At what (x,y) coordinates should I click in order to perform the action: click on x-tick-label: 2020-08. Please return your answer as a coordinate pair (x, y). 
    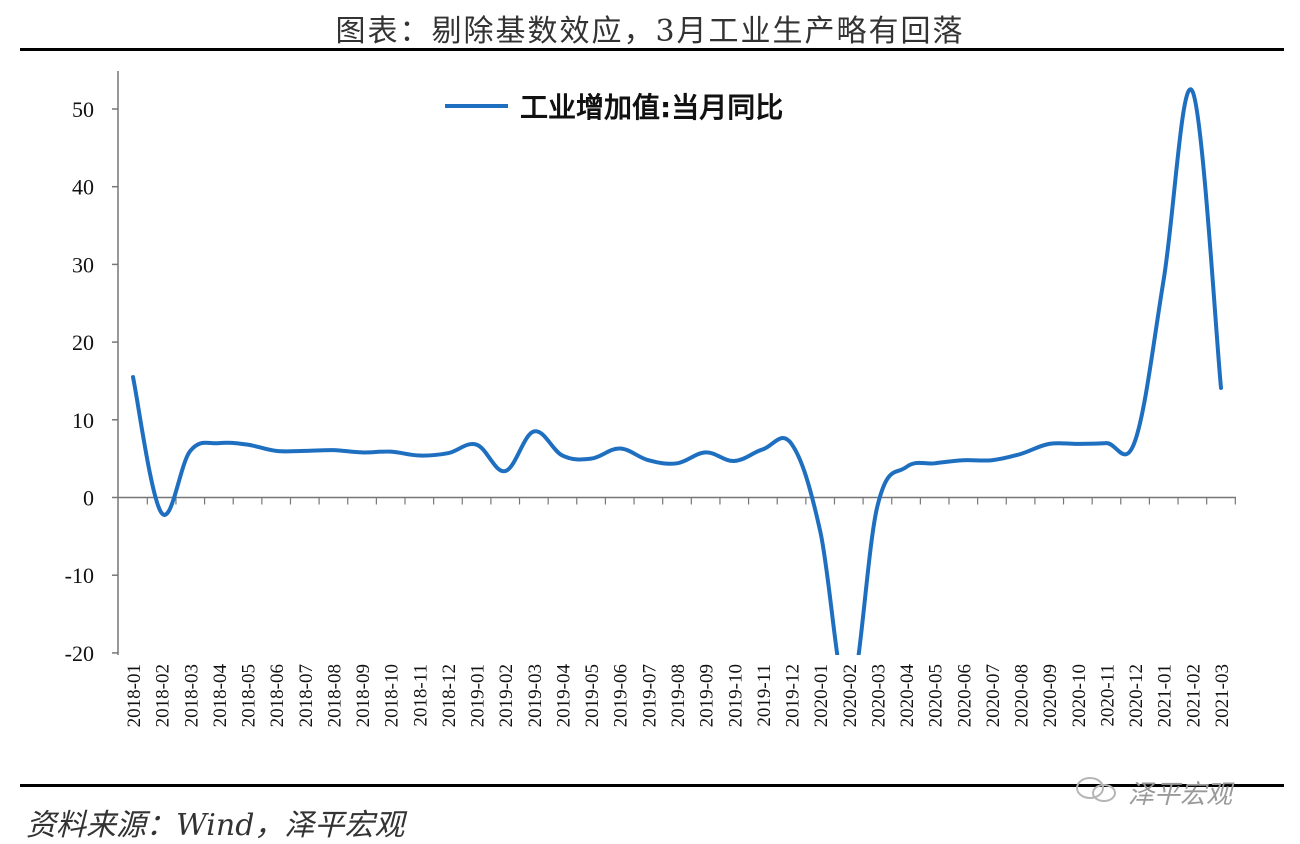
    Looking at the image, I should click on (1022, 695).